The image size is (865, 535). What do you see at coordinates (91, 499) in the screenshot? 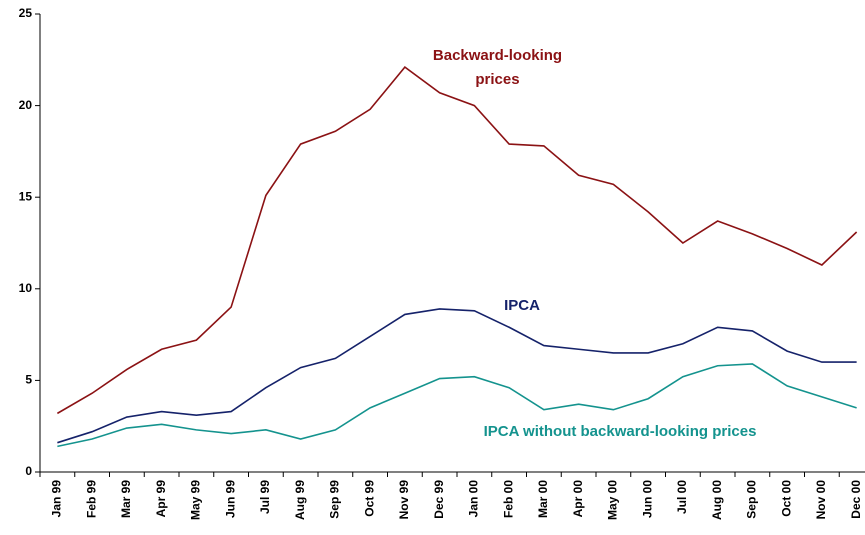
I see `x-tick-label: Feb 99` at bounding box center [91, 499].